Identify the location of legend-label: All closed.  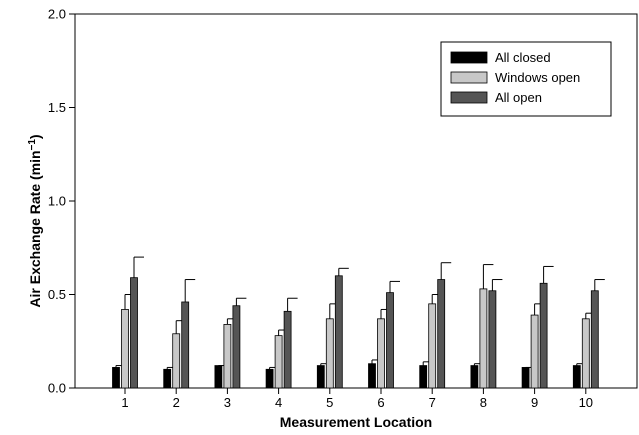
(523, 57).